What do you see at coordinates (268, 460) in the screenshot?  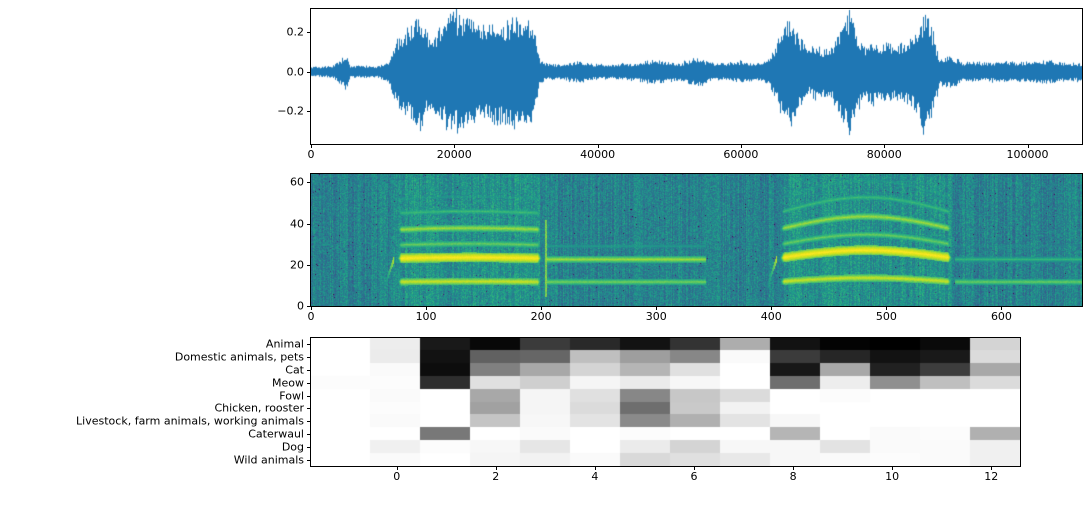 I see `category-label: Wild animals` at bounding box center [268, 460].